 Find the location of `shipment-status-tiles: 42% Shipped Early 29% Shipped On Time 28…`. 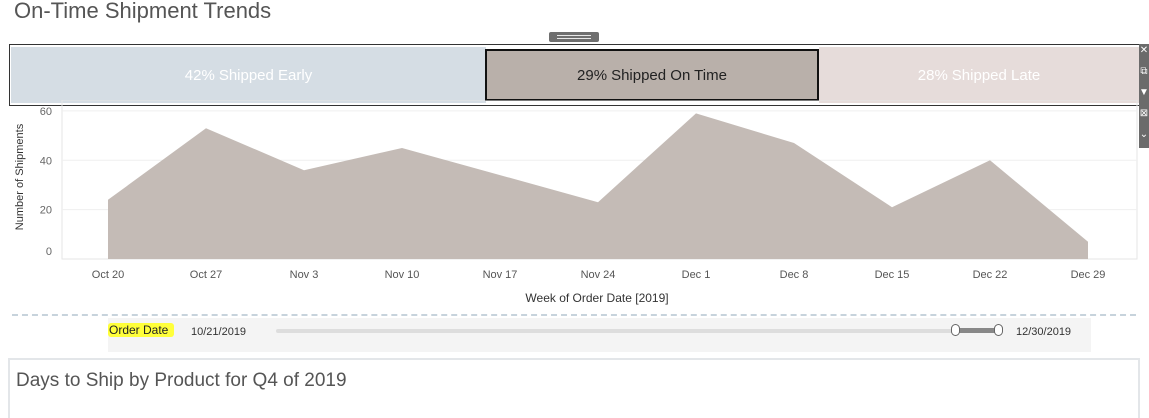

shipment-status-tiles: 42% Shipped Early 29% Shipped On Time 28… is located at coordinates (574, 75).